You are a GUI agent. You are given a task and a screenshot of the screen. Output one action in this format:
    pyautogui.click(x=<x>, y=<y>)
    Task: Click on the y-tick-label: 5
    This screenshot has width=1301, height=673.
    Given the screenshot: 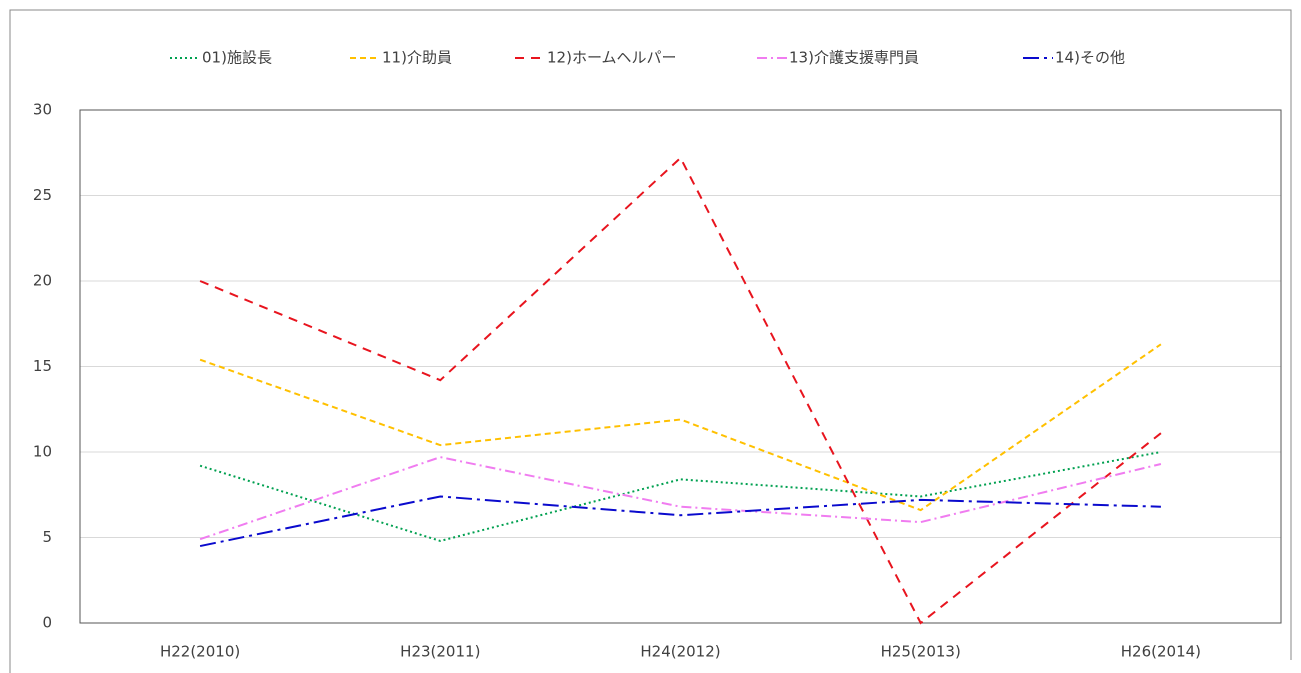 What is the action you would take?
    pyautogui.click(x=47, y=537)
    